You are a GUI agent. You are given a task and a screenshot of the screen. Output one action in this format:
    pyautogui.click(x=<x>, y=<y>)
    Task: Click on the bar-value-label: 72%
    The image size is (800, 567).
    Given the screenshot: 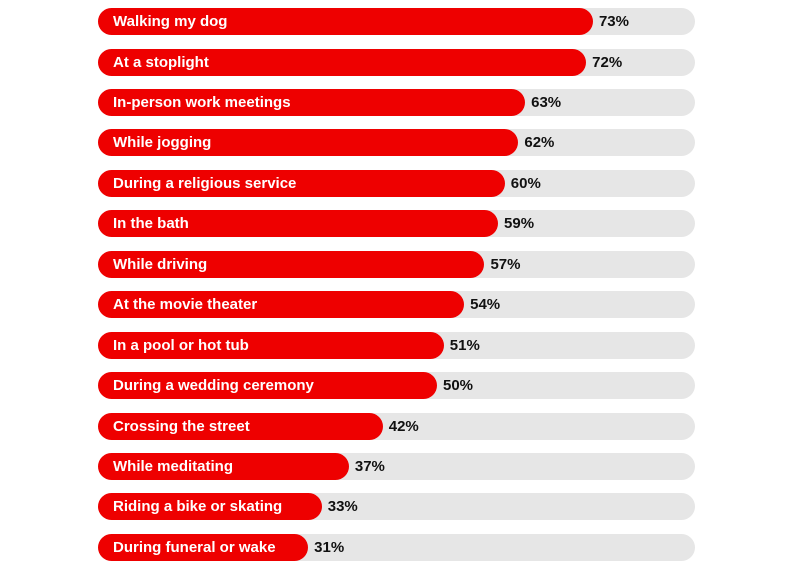 What is the action you would take?
    pyautogui.click(x=607, y=62)
    